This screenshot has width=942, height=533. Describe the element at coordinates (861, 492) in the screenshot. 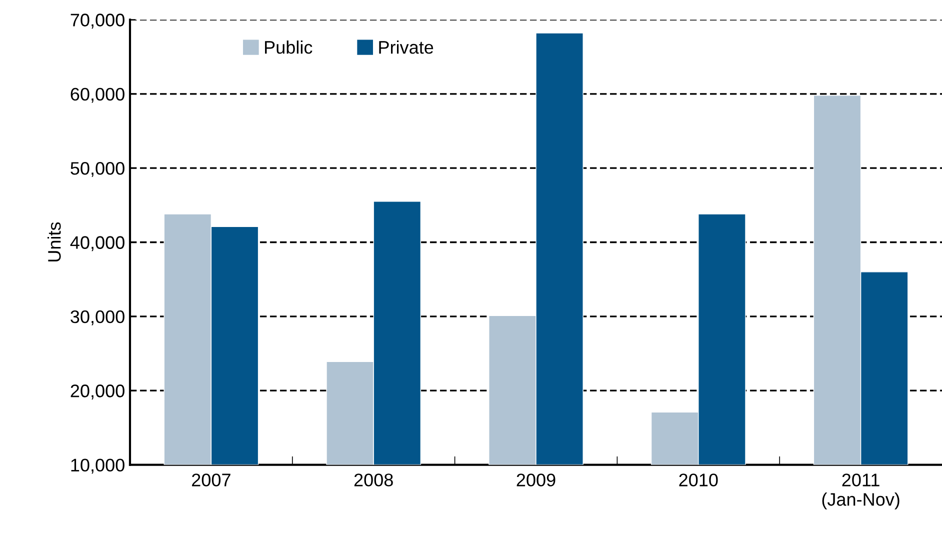

I see `x-tick-label: 2011 (Jan-Nov)` at that location.